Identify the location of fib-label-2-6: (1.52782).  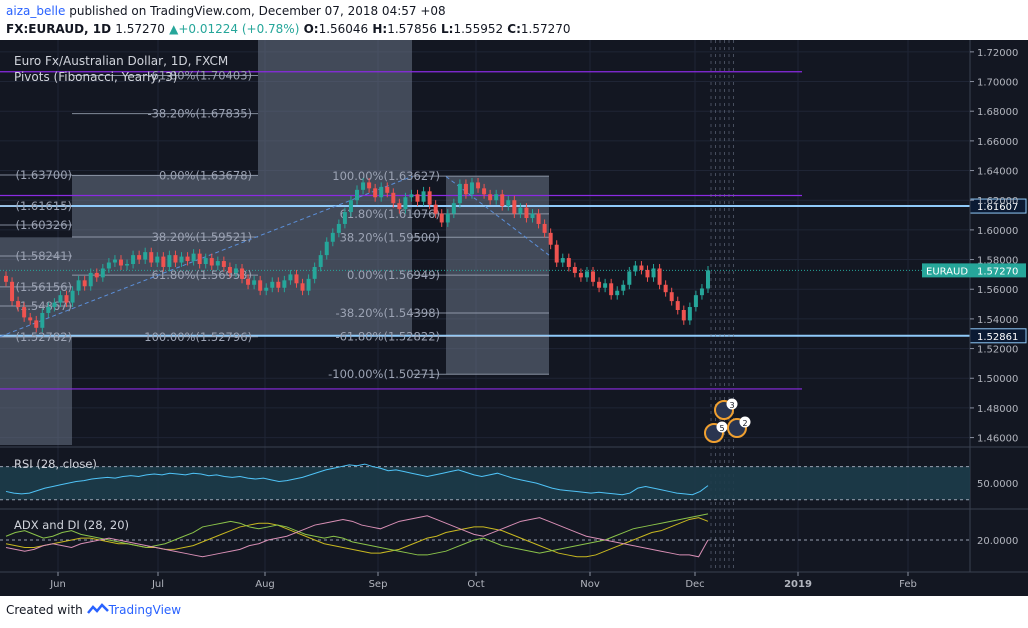
(43, 337).